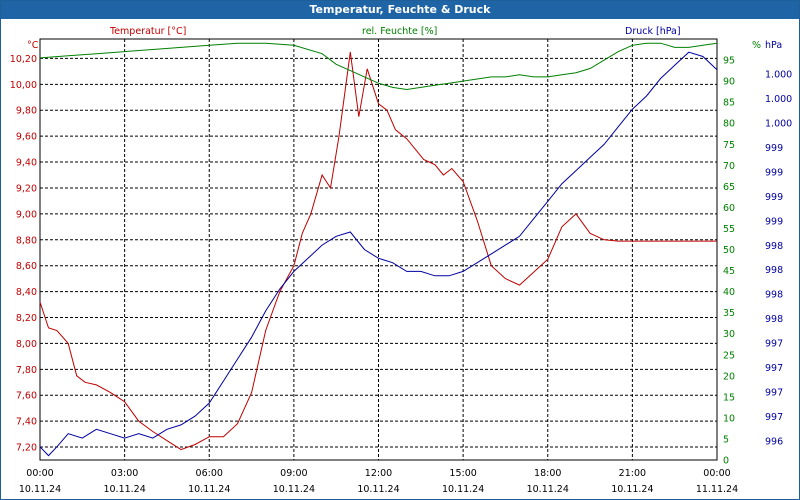 Image resolution: width=800 pixels, height=500 pixels. Describe the element at coordinates (26, 137) in the screenshot. I see `temperature-tick-label: 9,60` at that location.